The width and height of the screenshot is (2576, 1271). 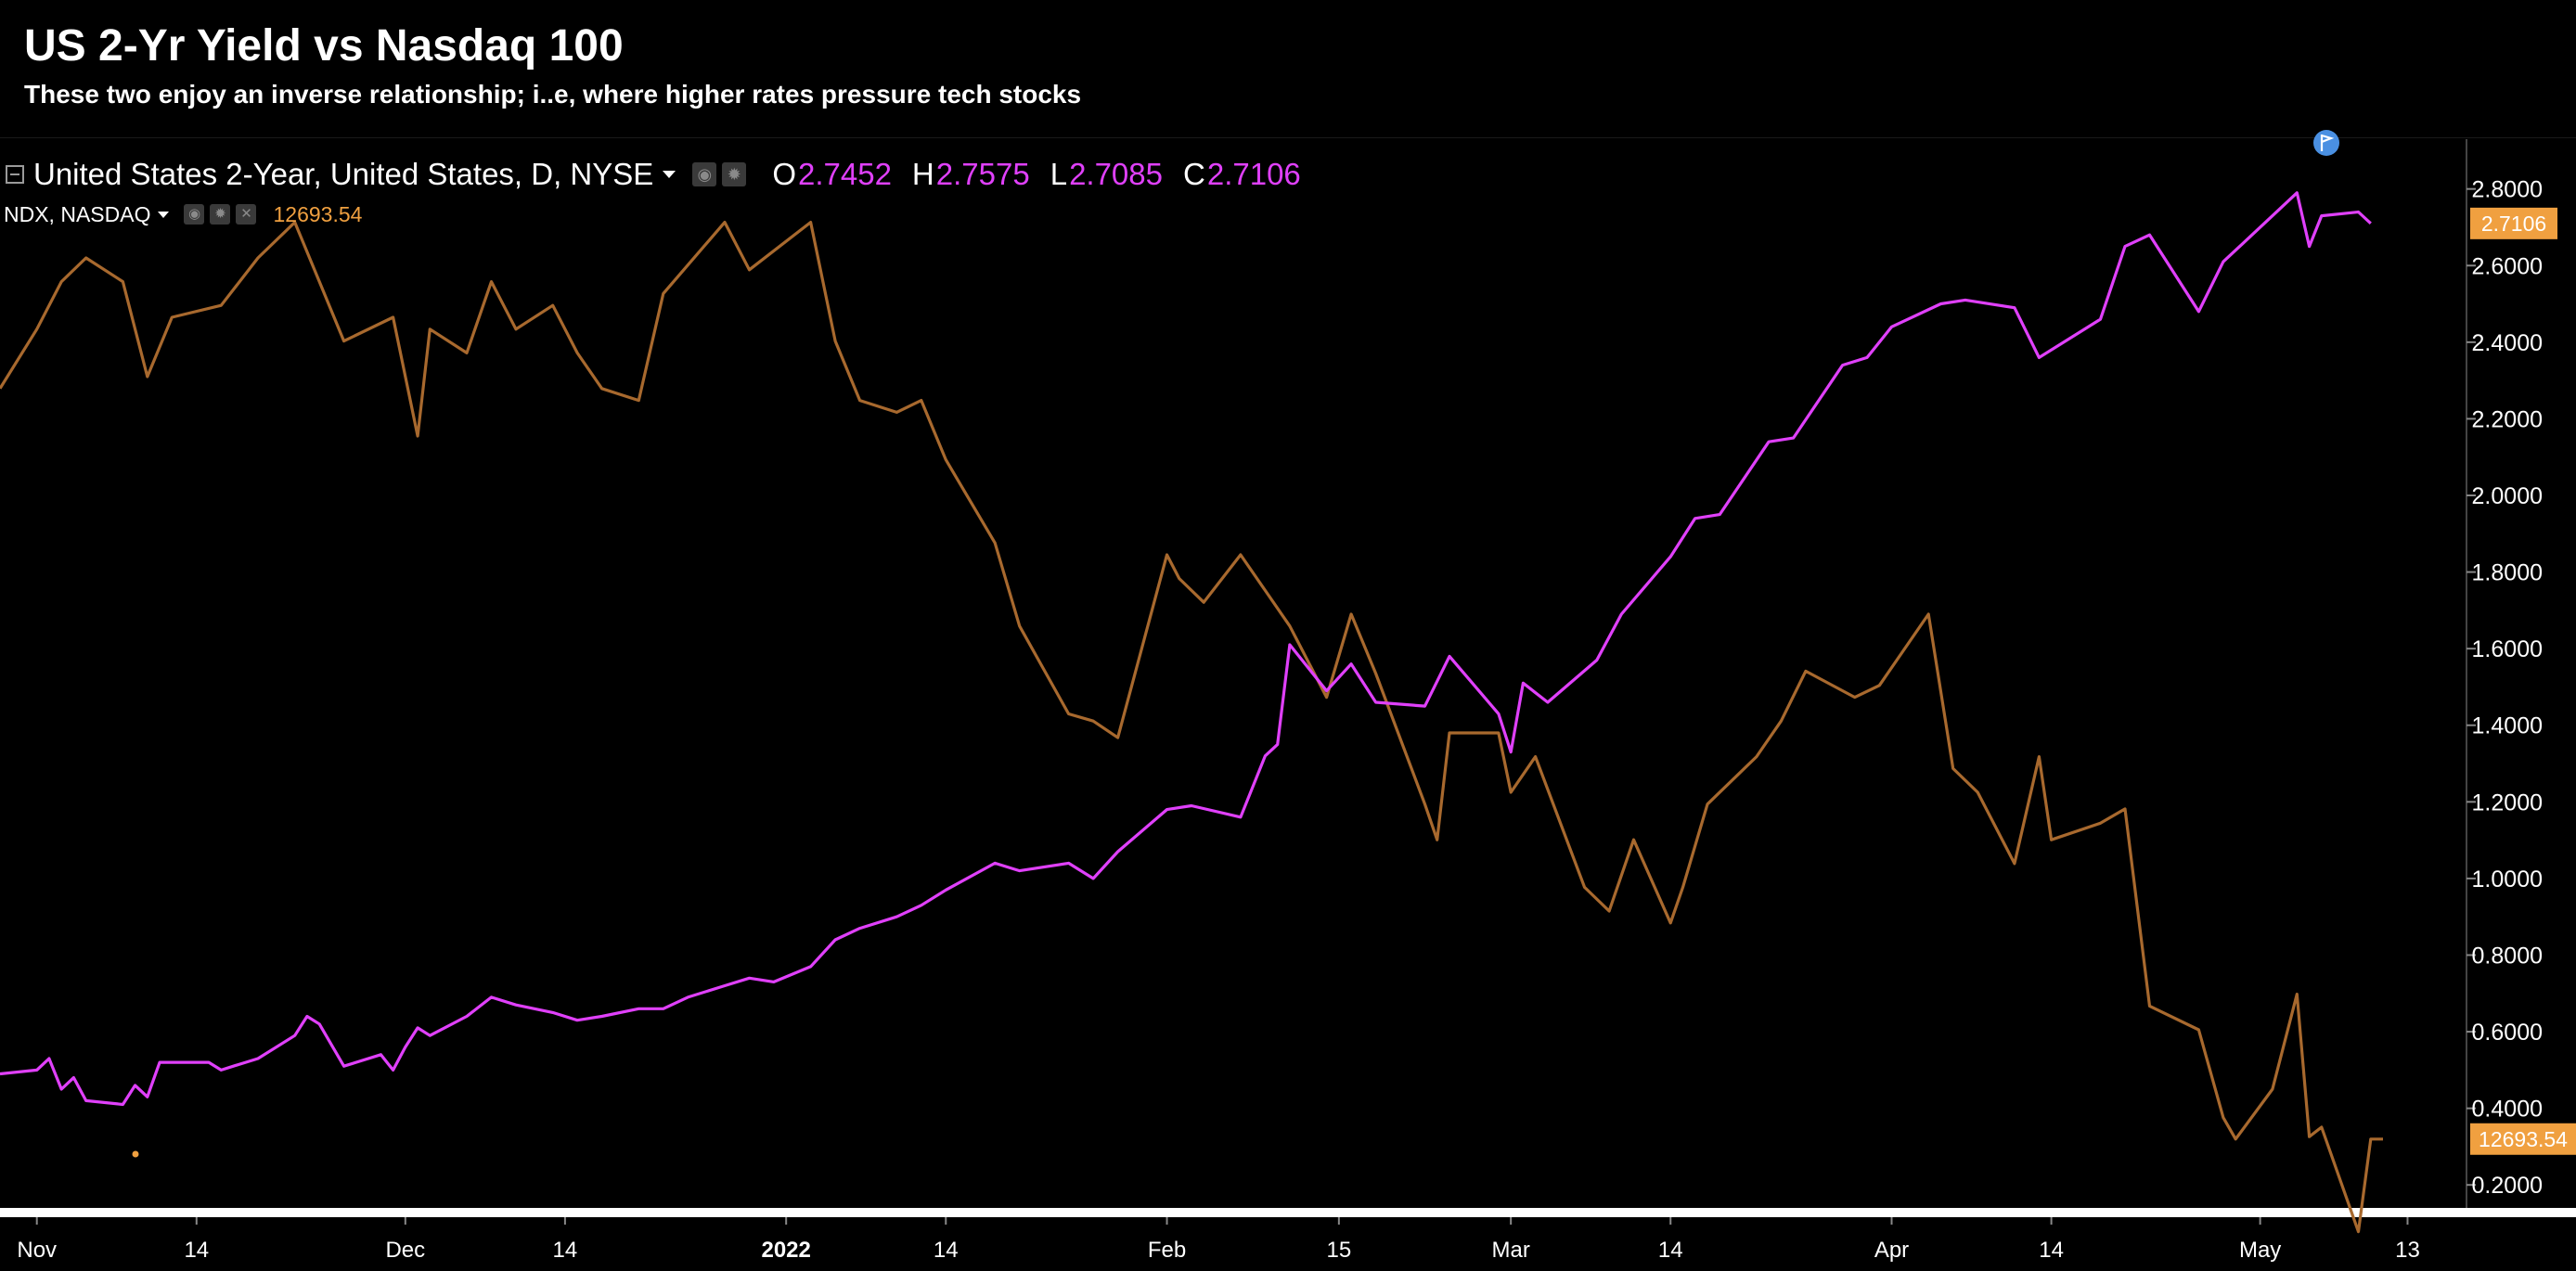 What do you see at coordinates (2507, 1110) in the screenshot?
I see `y-tick-label: 0.4000` at bounding box center [2507, 1110].